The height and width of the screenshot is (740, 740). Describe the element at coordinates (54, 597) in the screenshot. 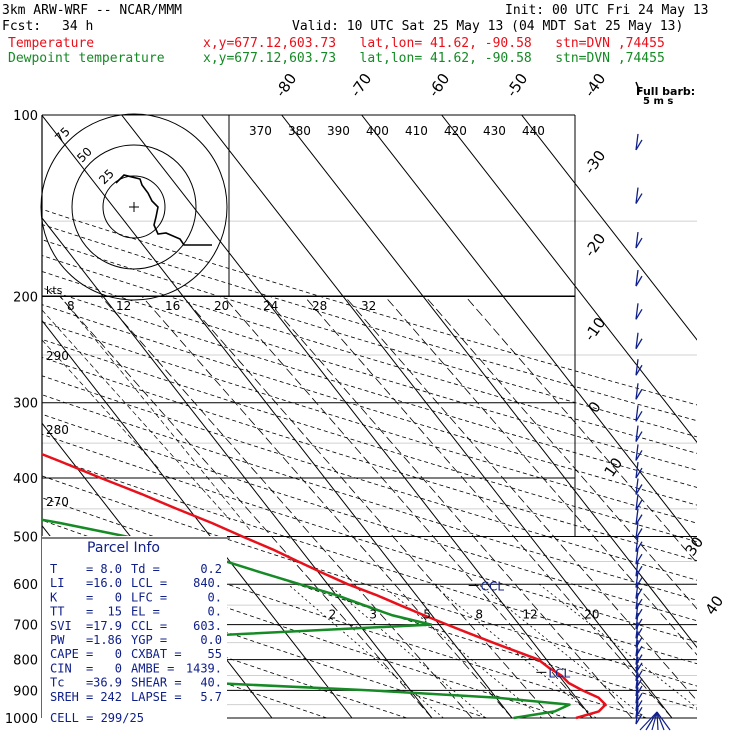

I see `parcel-key: K` at that location.